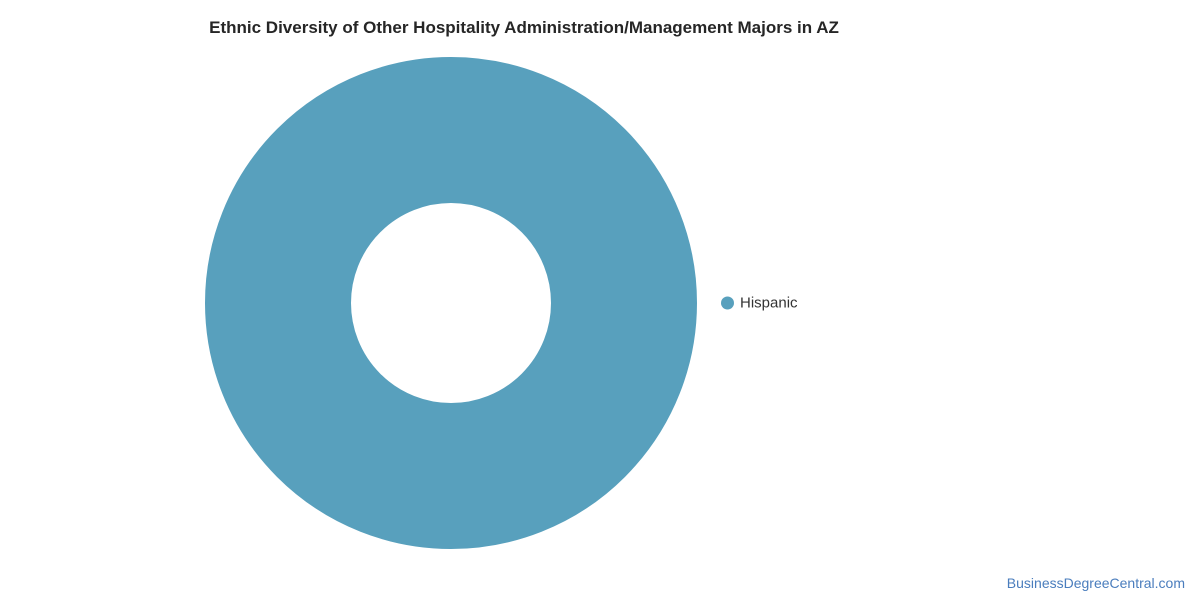  Describe the element at coordinates (1095, 583) in the screenshot. I see `footer-credit-link: BusinessDegreeCentral.com` at that location.